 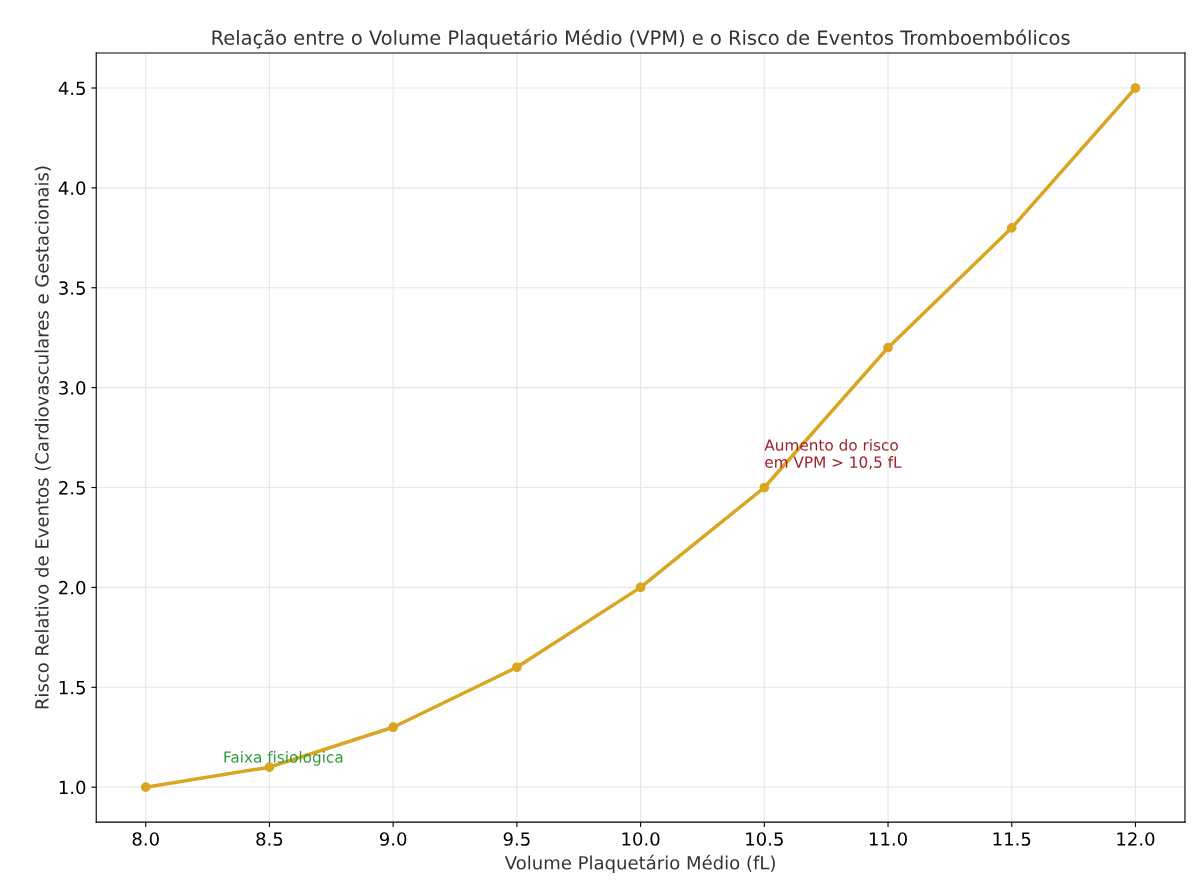 What do you see at coordinates (639, 864) in the screenshot?
I see `x-axis-title: Volume Plaquetário Médio (fL)` at bounding box center [639, 864].